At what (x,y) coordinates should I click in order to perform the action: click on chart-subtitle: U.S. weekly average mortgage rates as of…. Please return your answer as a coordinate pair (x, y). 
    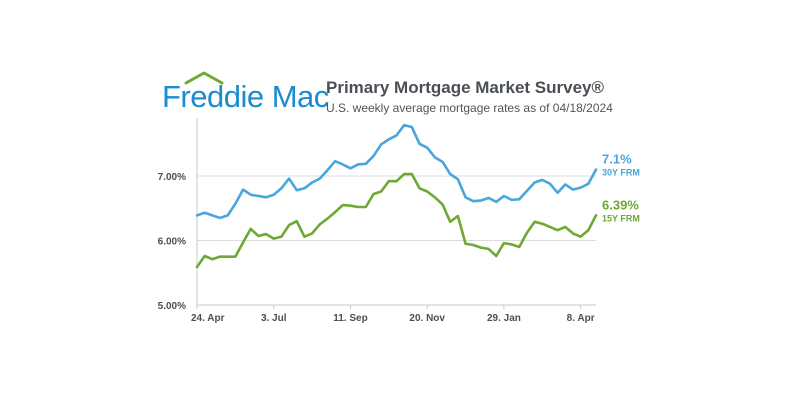
    Looking at the image, I should click on (469, 108).